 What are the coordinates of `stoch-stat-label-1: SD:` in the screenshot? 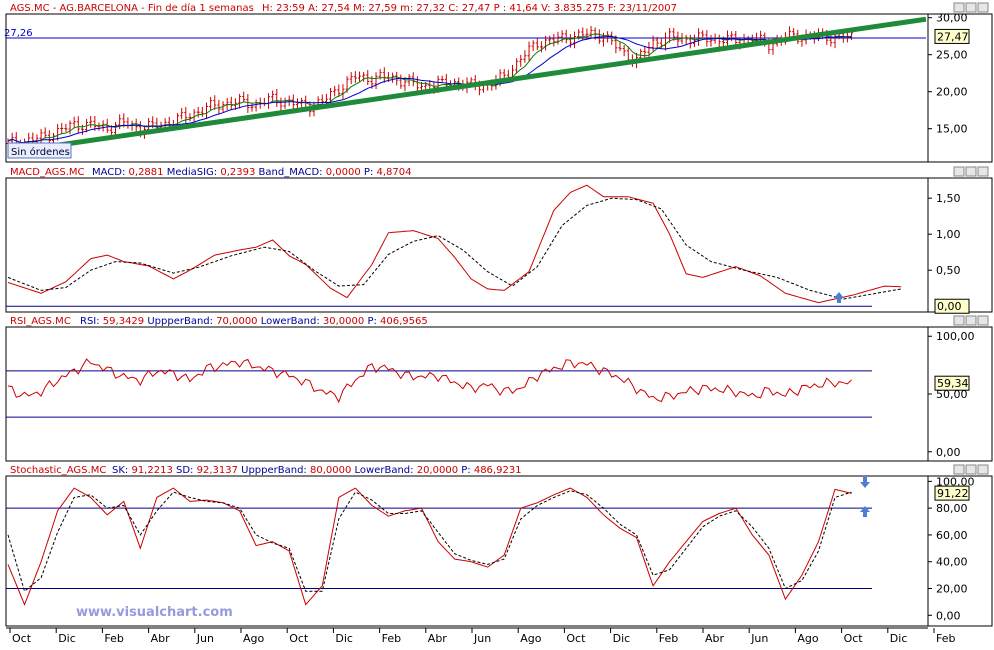 It's located at (185, 470).